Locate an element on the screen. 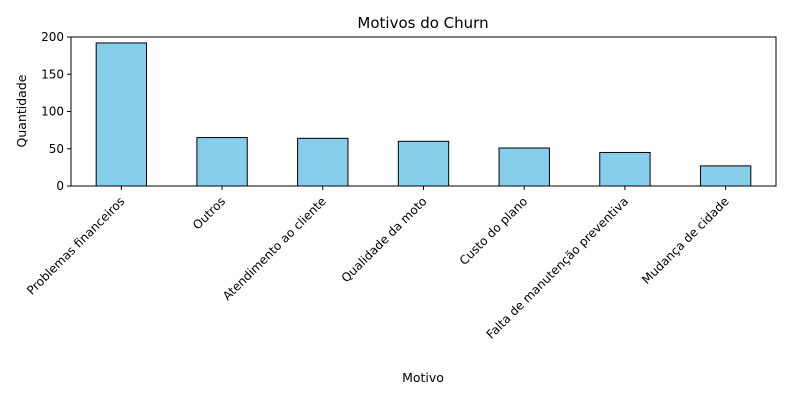 The height and width of the screenshot is (400, 800). x-tick-label: Qualidade da moto is located at coordinates (384, 239).